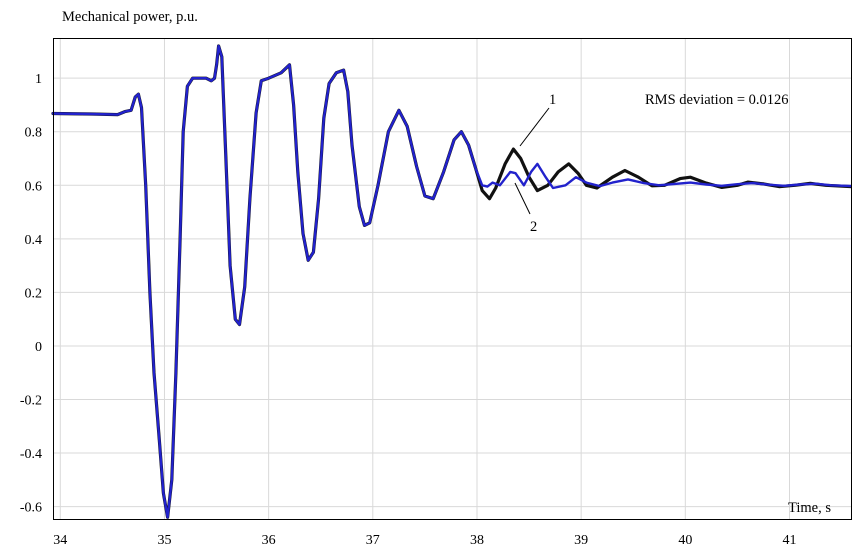  I want to click on rms-annotation: RMS deviation = 0.0126, so click(717, 100).